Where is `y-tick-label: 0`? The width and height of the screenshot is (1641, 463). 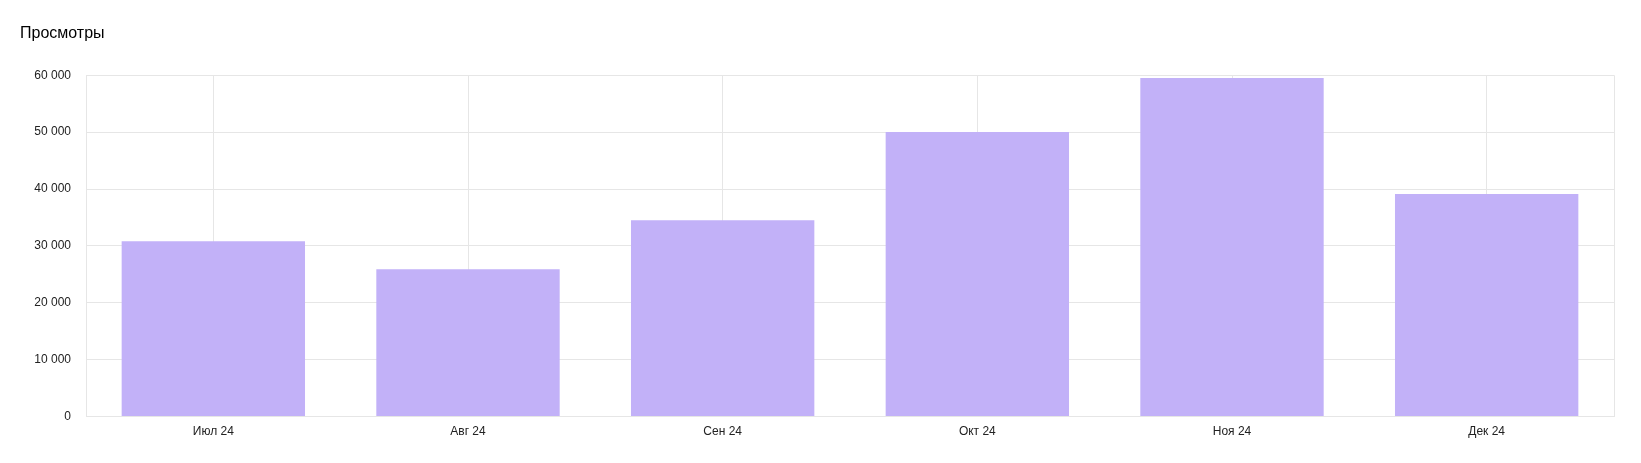 y-tick-label: 0 is located at coordinates (68, 415).